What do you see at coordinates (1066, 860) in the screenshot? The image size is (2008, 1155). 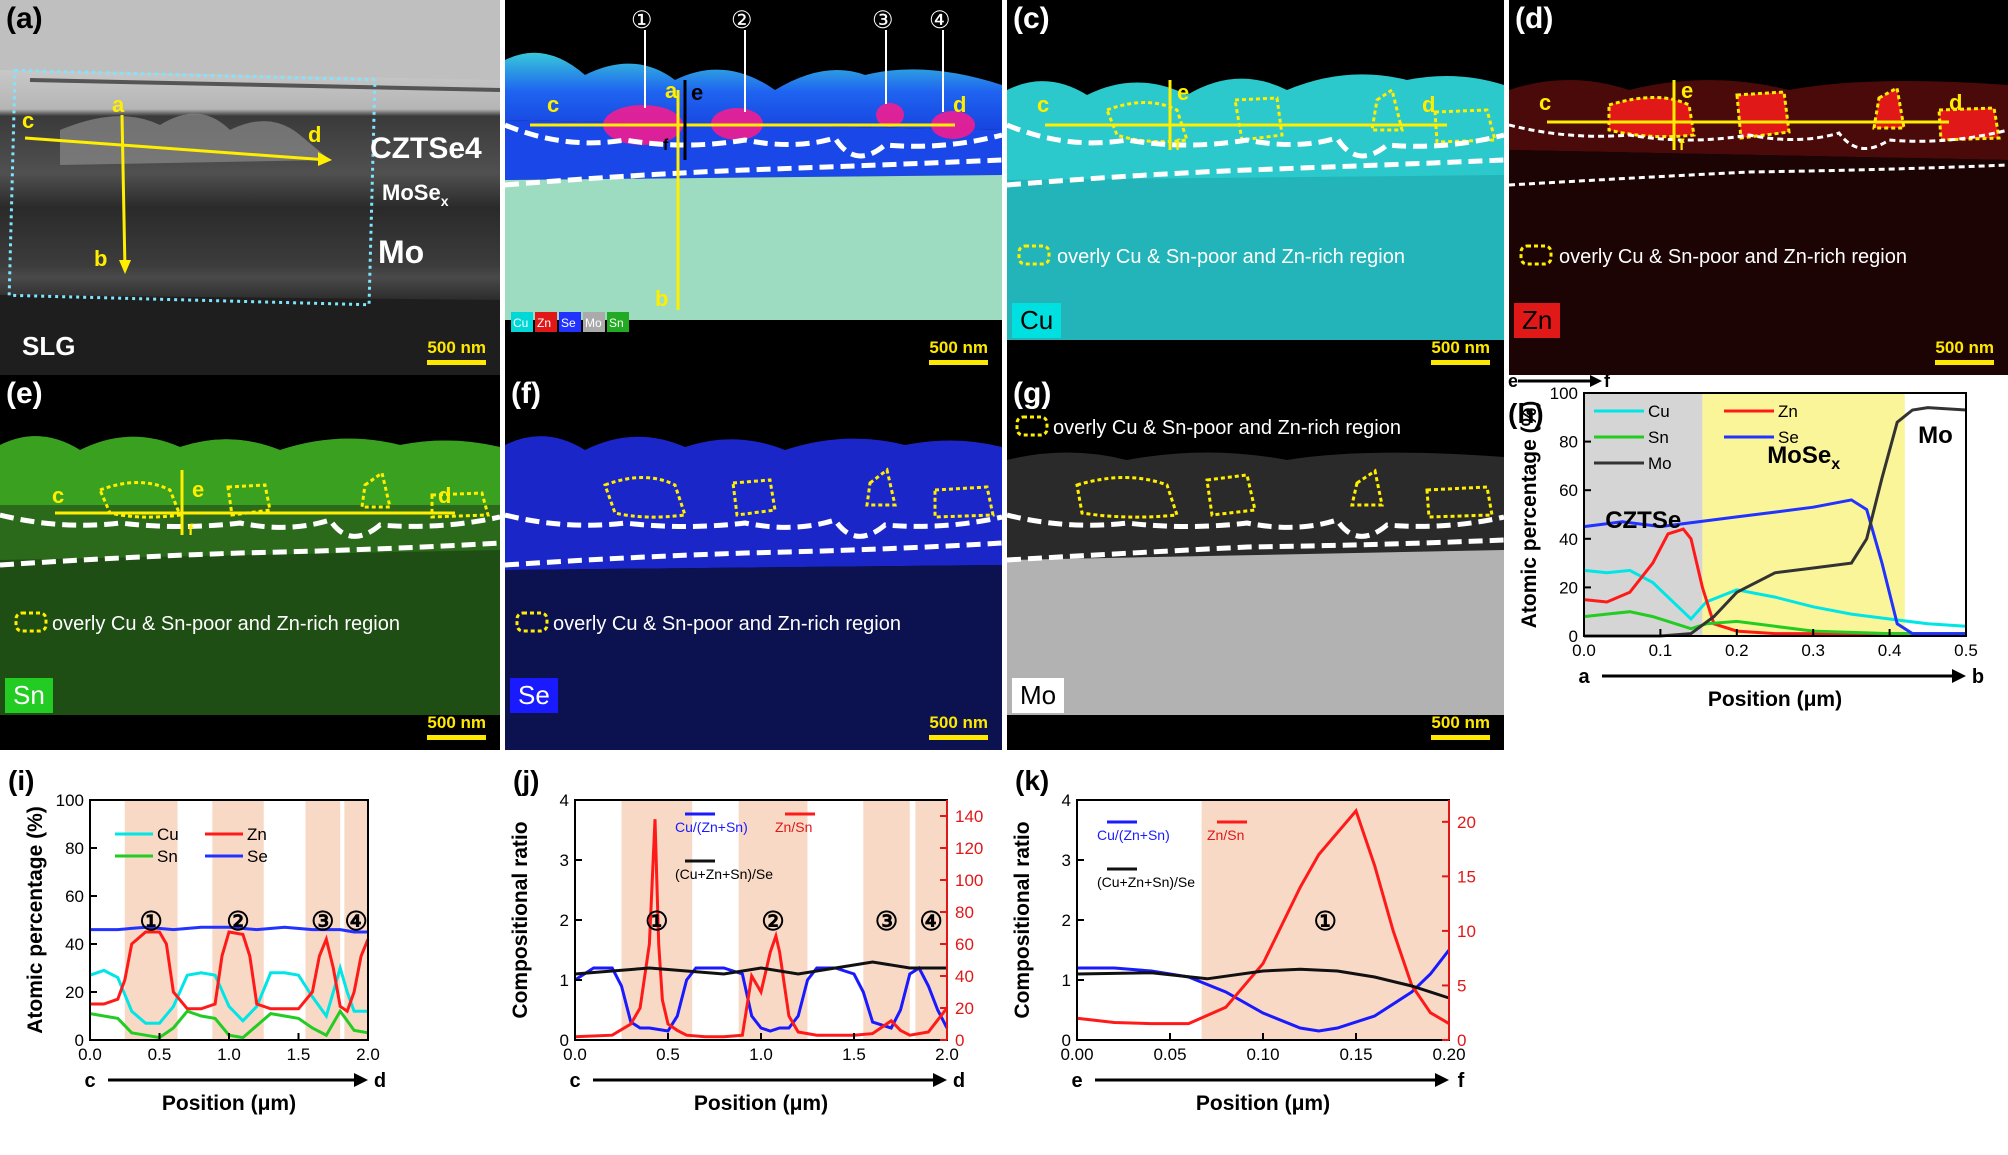 I see `y-tick-label: 3` at bounding box center [1066, 860].